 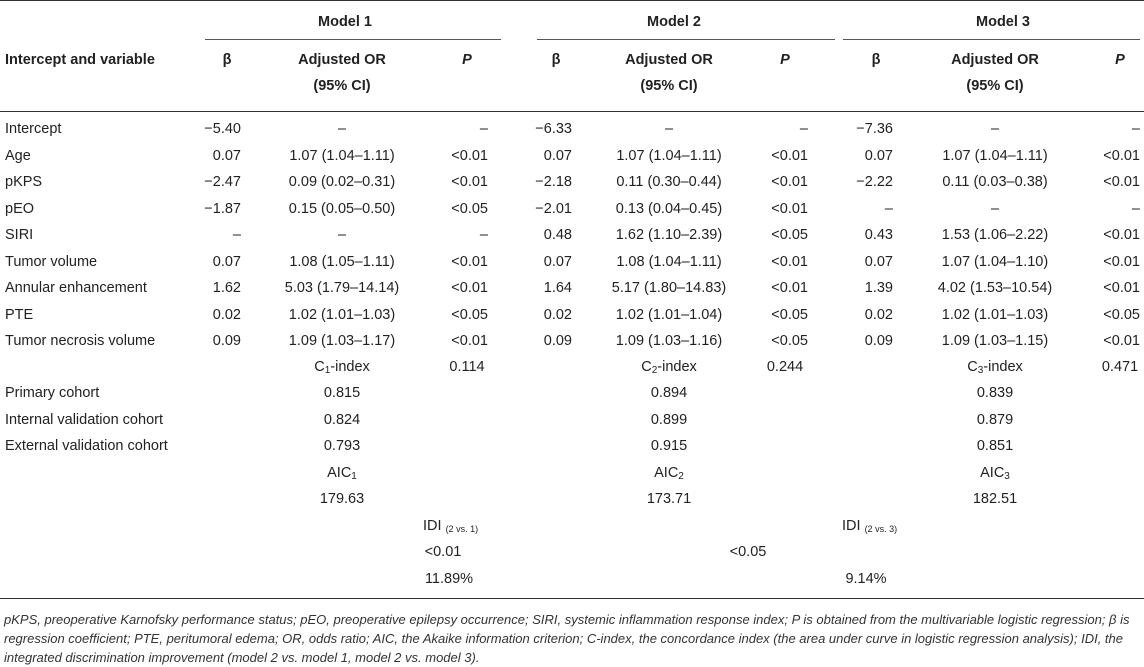 I want to click on aic-label-3: AIC3, so click(x=995, y=473).